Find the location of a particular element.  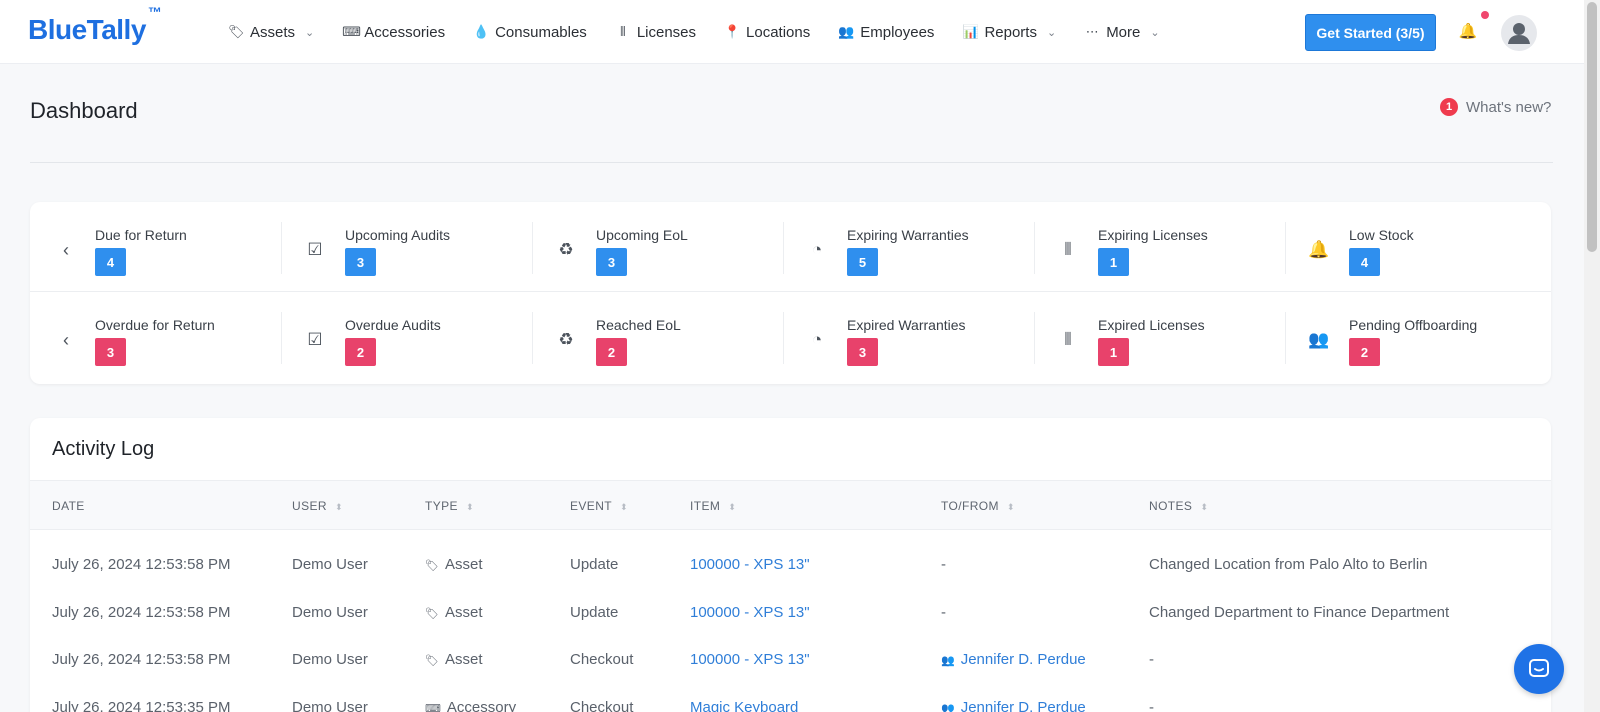

nav-item-label: Employees is located at coordinates (897, 32).